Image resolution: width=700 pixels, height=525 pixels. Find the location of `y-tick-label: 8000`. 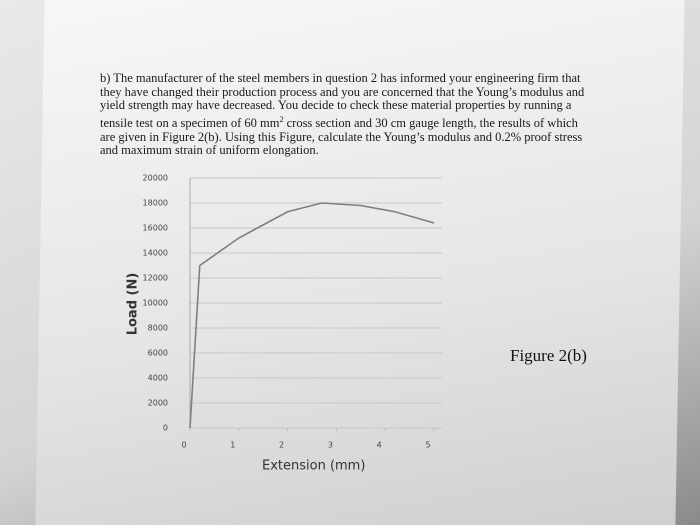

y-tick-label: 8000 is located at coordinates (158, 328).